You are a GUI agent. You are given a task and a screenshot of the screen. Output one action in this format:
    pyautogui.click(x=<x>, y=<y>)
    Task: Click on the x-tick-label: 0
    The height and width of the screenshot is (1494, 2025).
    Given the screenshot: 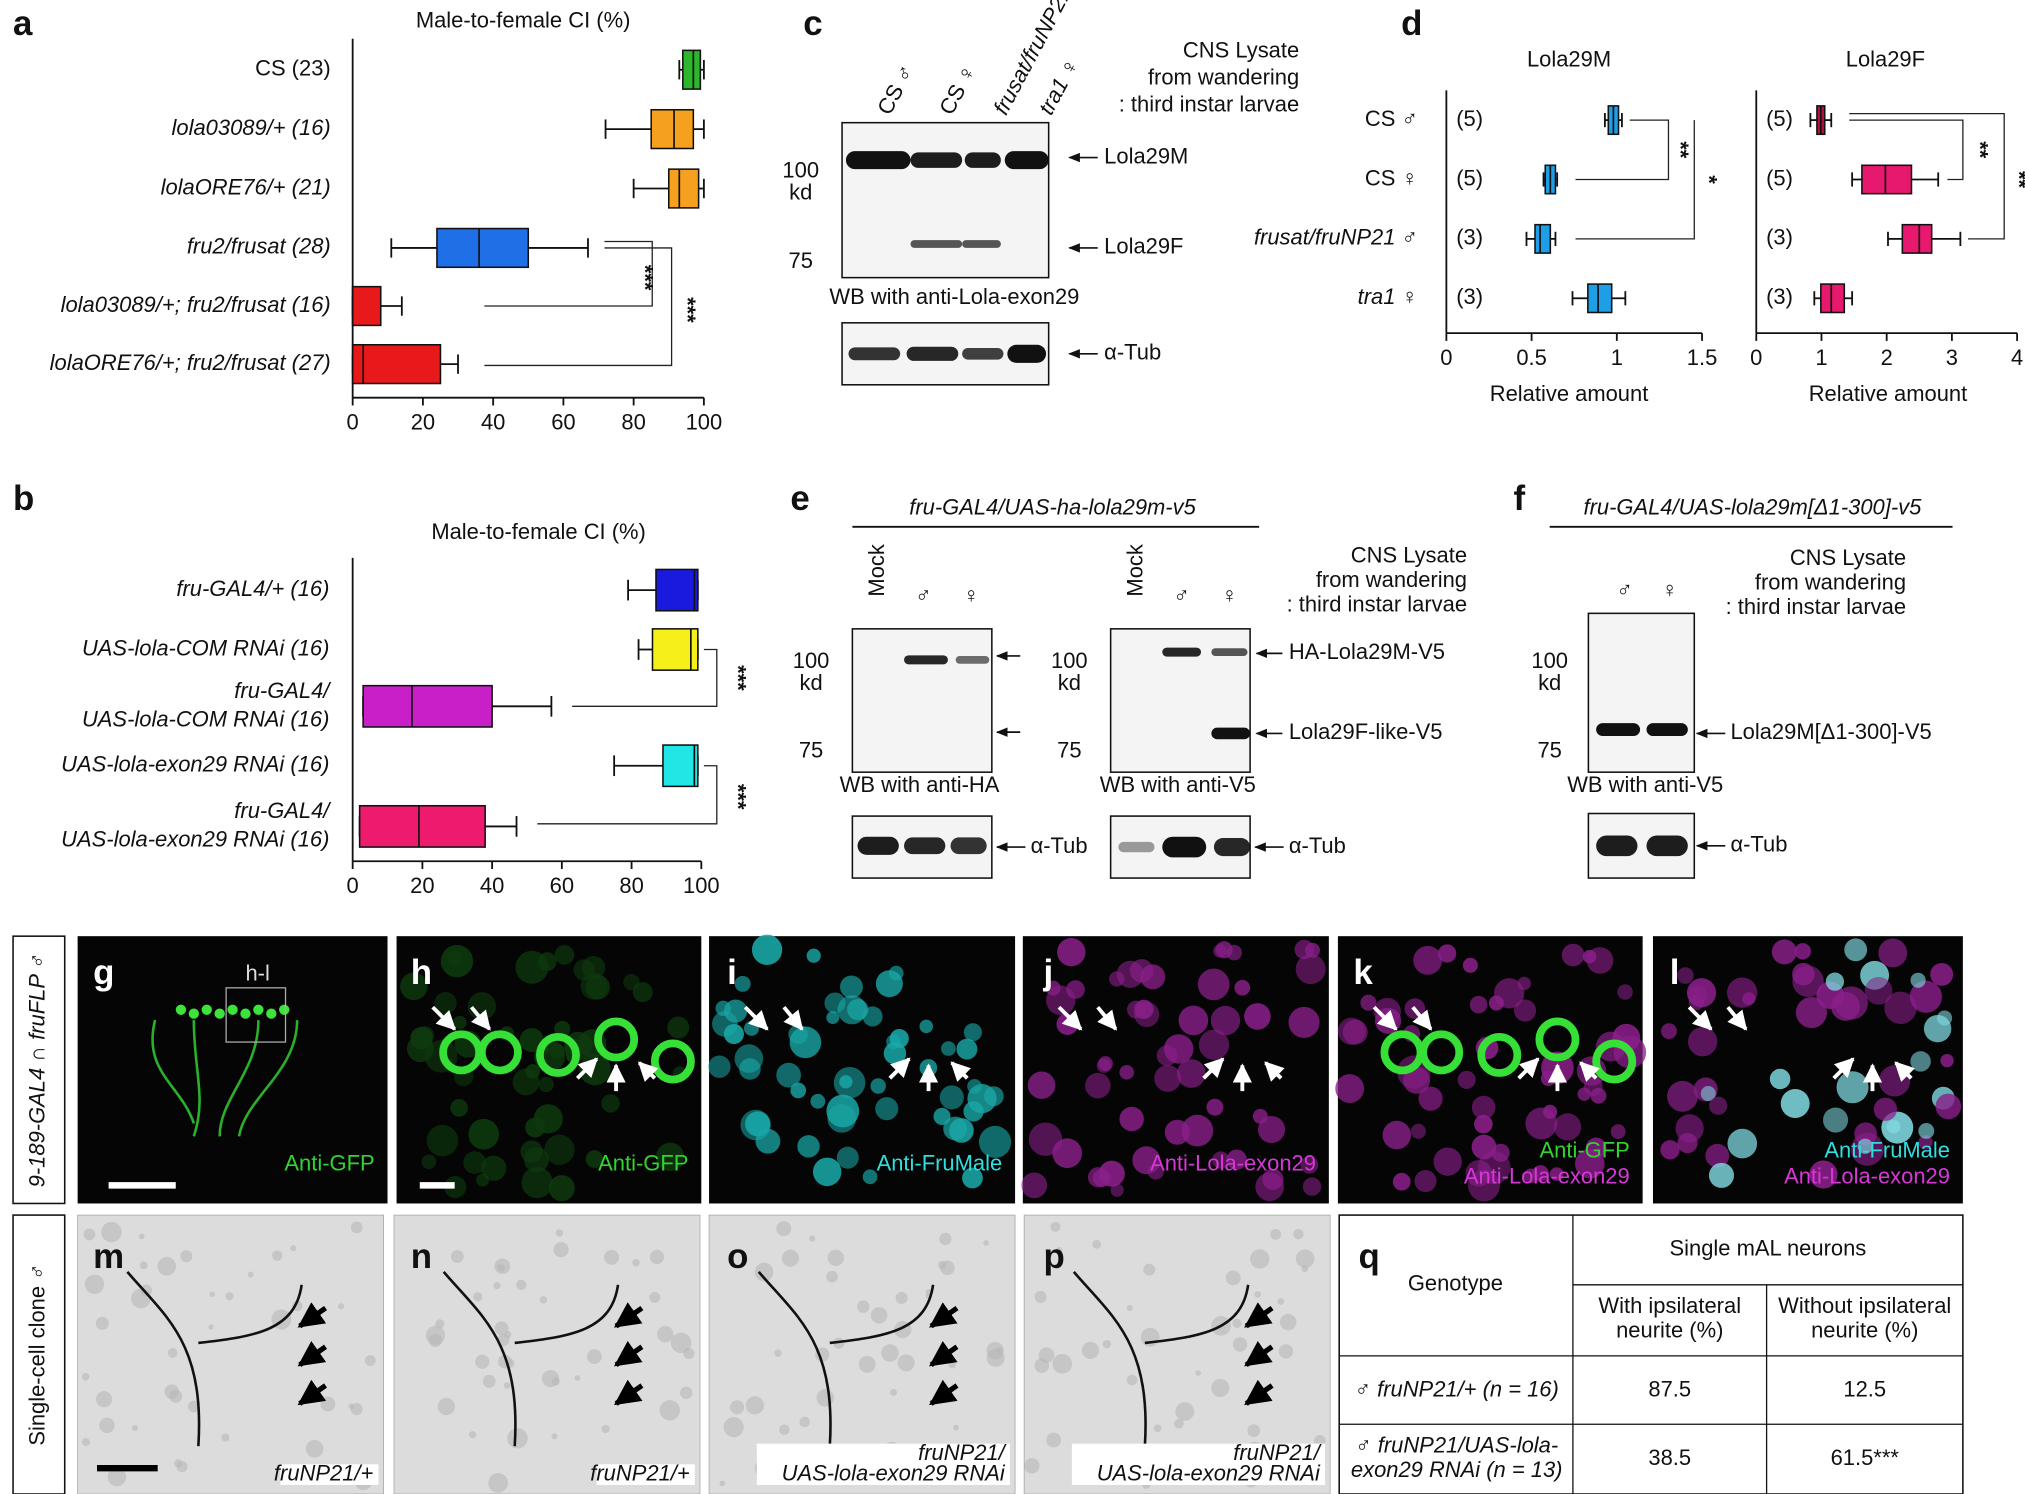 What is the action you would take?
    pyautogui.click(x=1756, y=357)
    